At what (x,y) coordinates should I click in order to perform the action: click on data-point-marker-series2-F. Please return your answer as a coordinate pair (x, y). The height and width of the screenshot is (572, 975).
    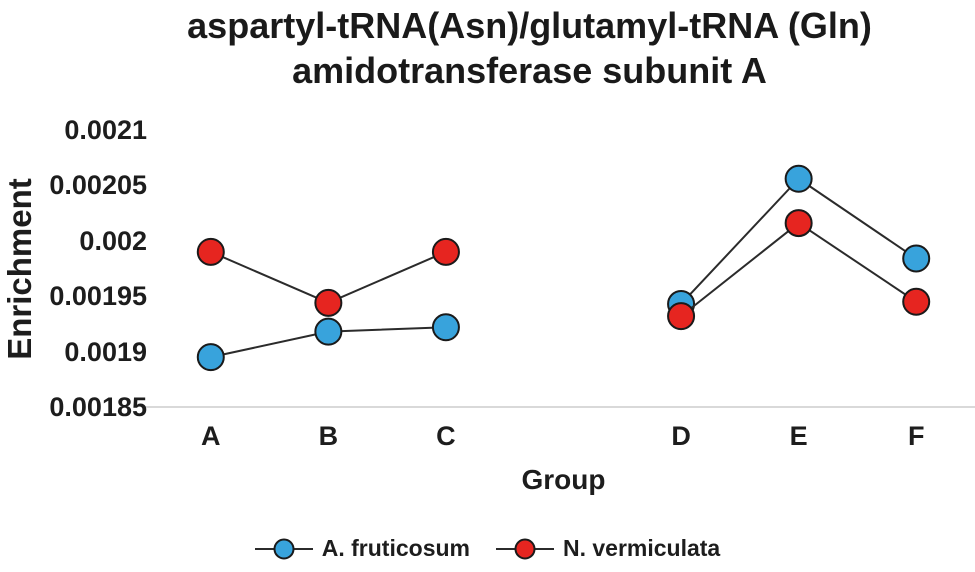
    Looking at the image, I should click on (916, 301).